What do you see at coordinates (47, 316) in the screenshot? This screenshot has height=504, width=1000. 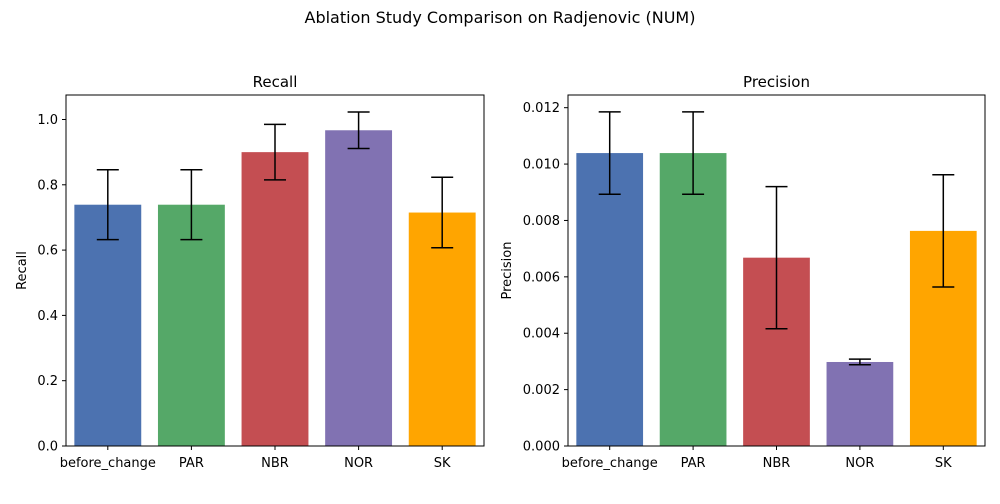 I see `recall-ytick-label: 0.4` at bounding box center [47, 316].